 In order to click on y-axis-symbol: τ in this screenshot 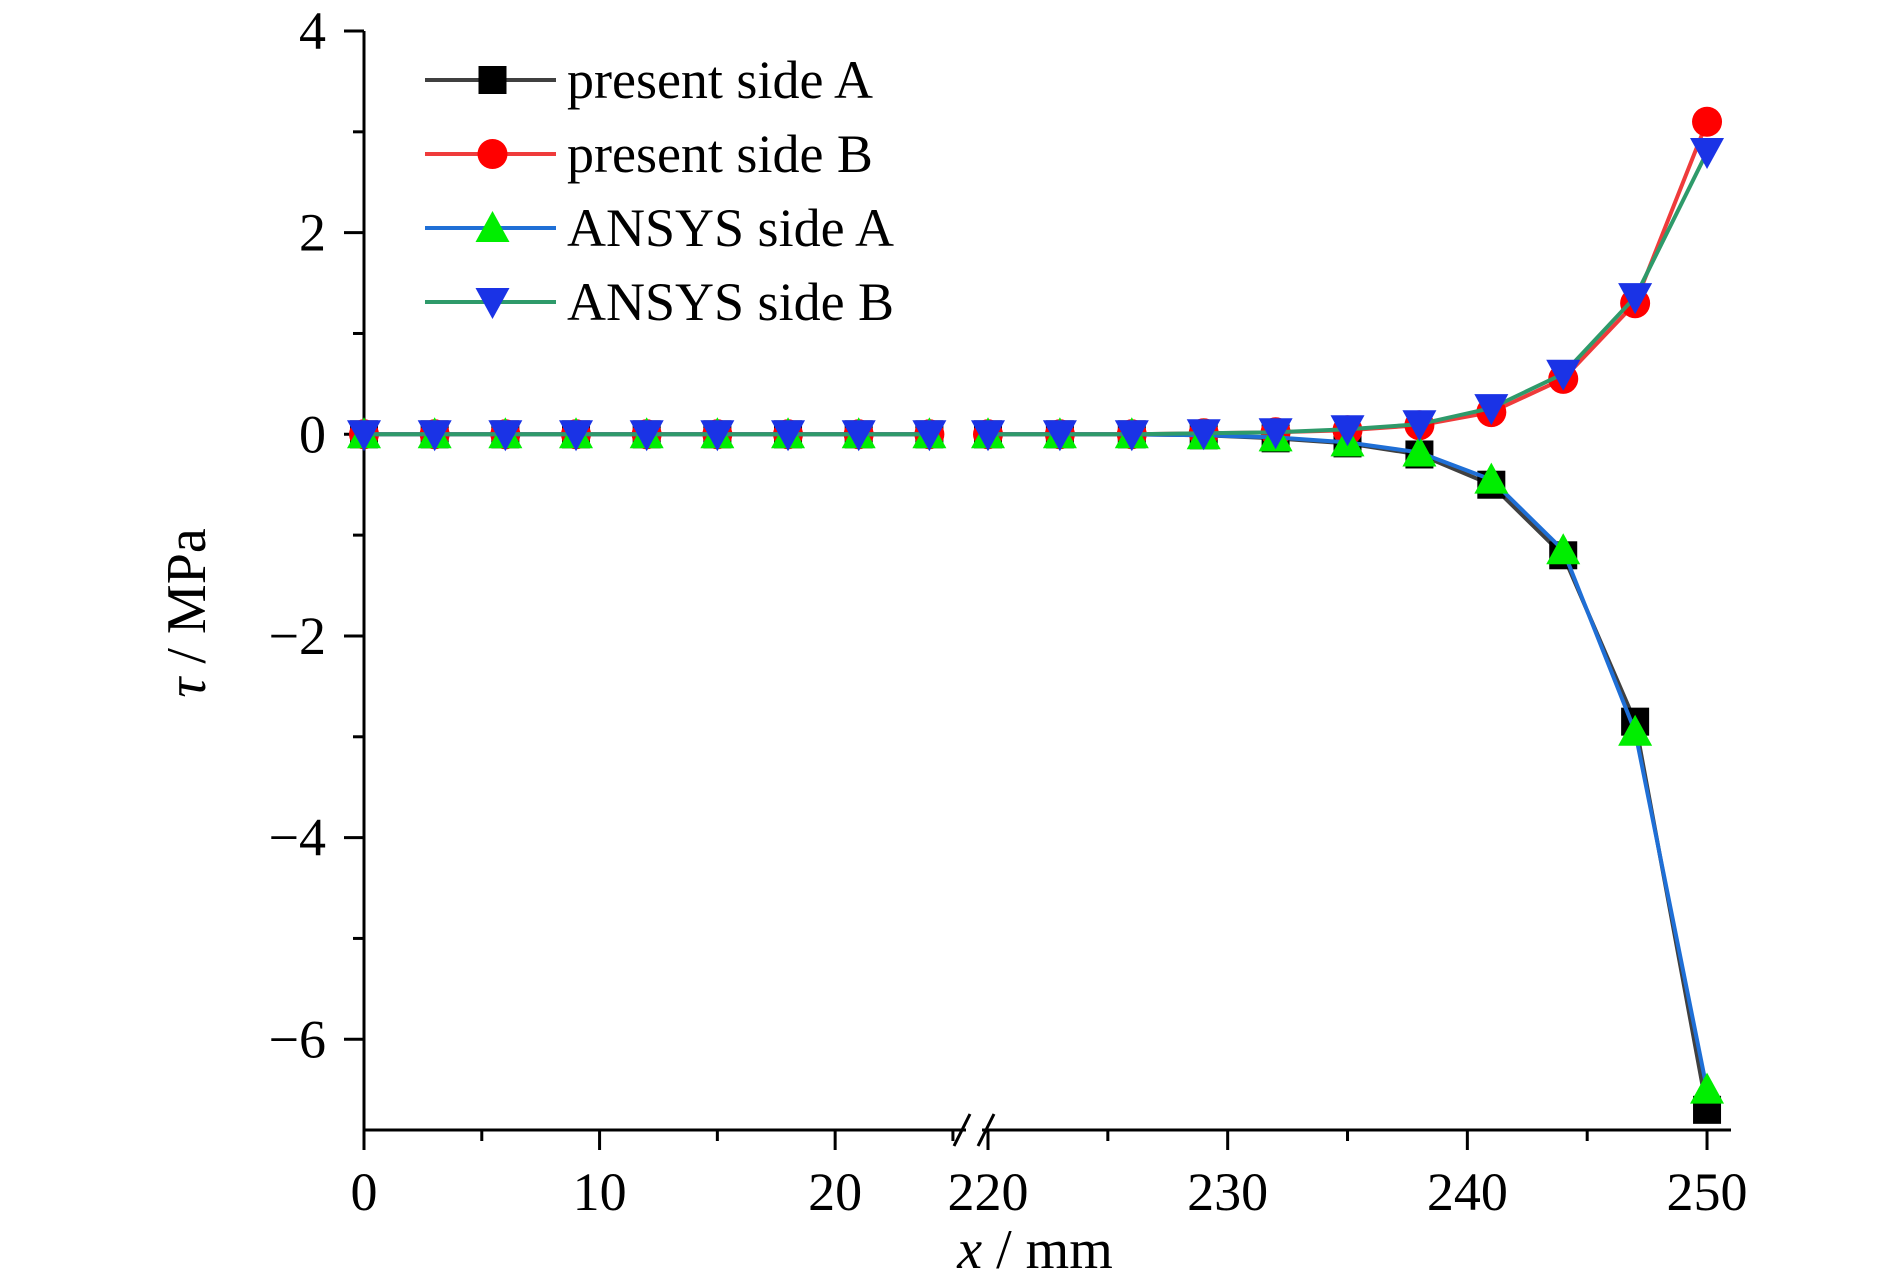, I will do `click(187, 687)`.